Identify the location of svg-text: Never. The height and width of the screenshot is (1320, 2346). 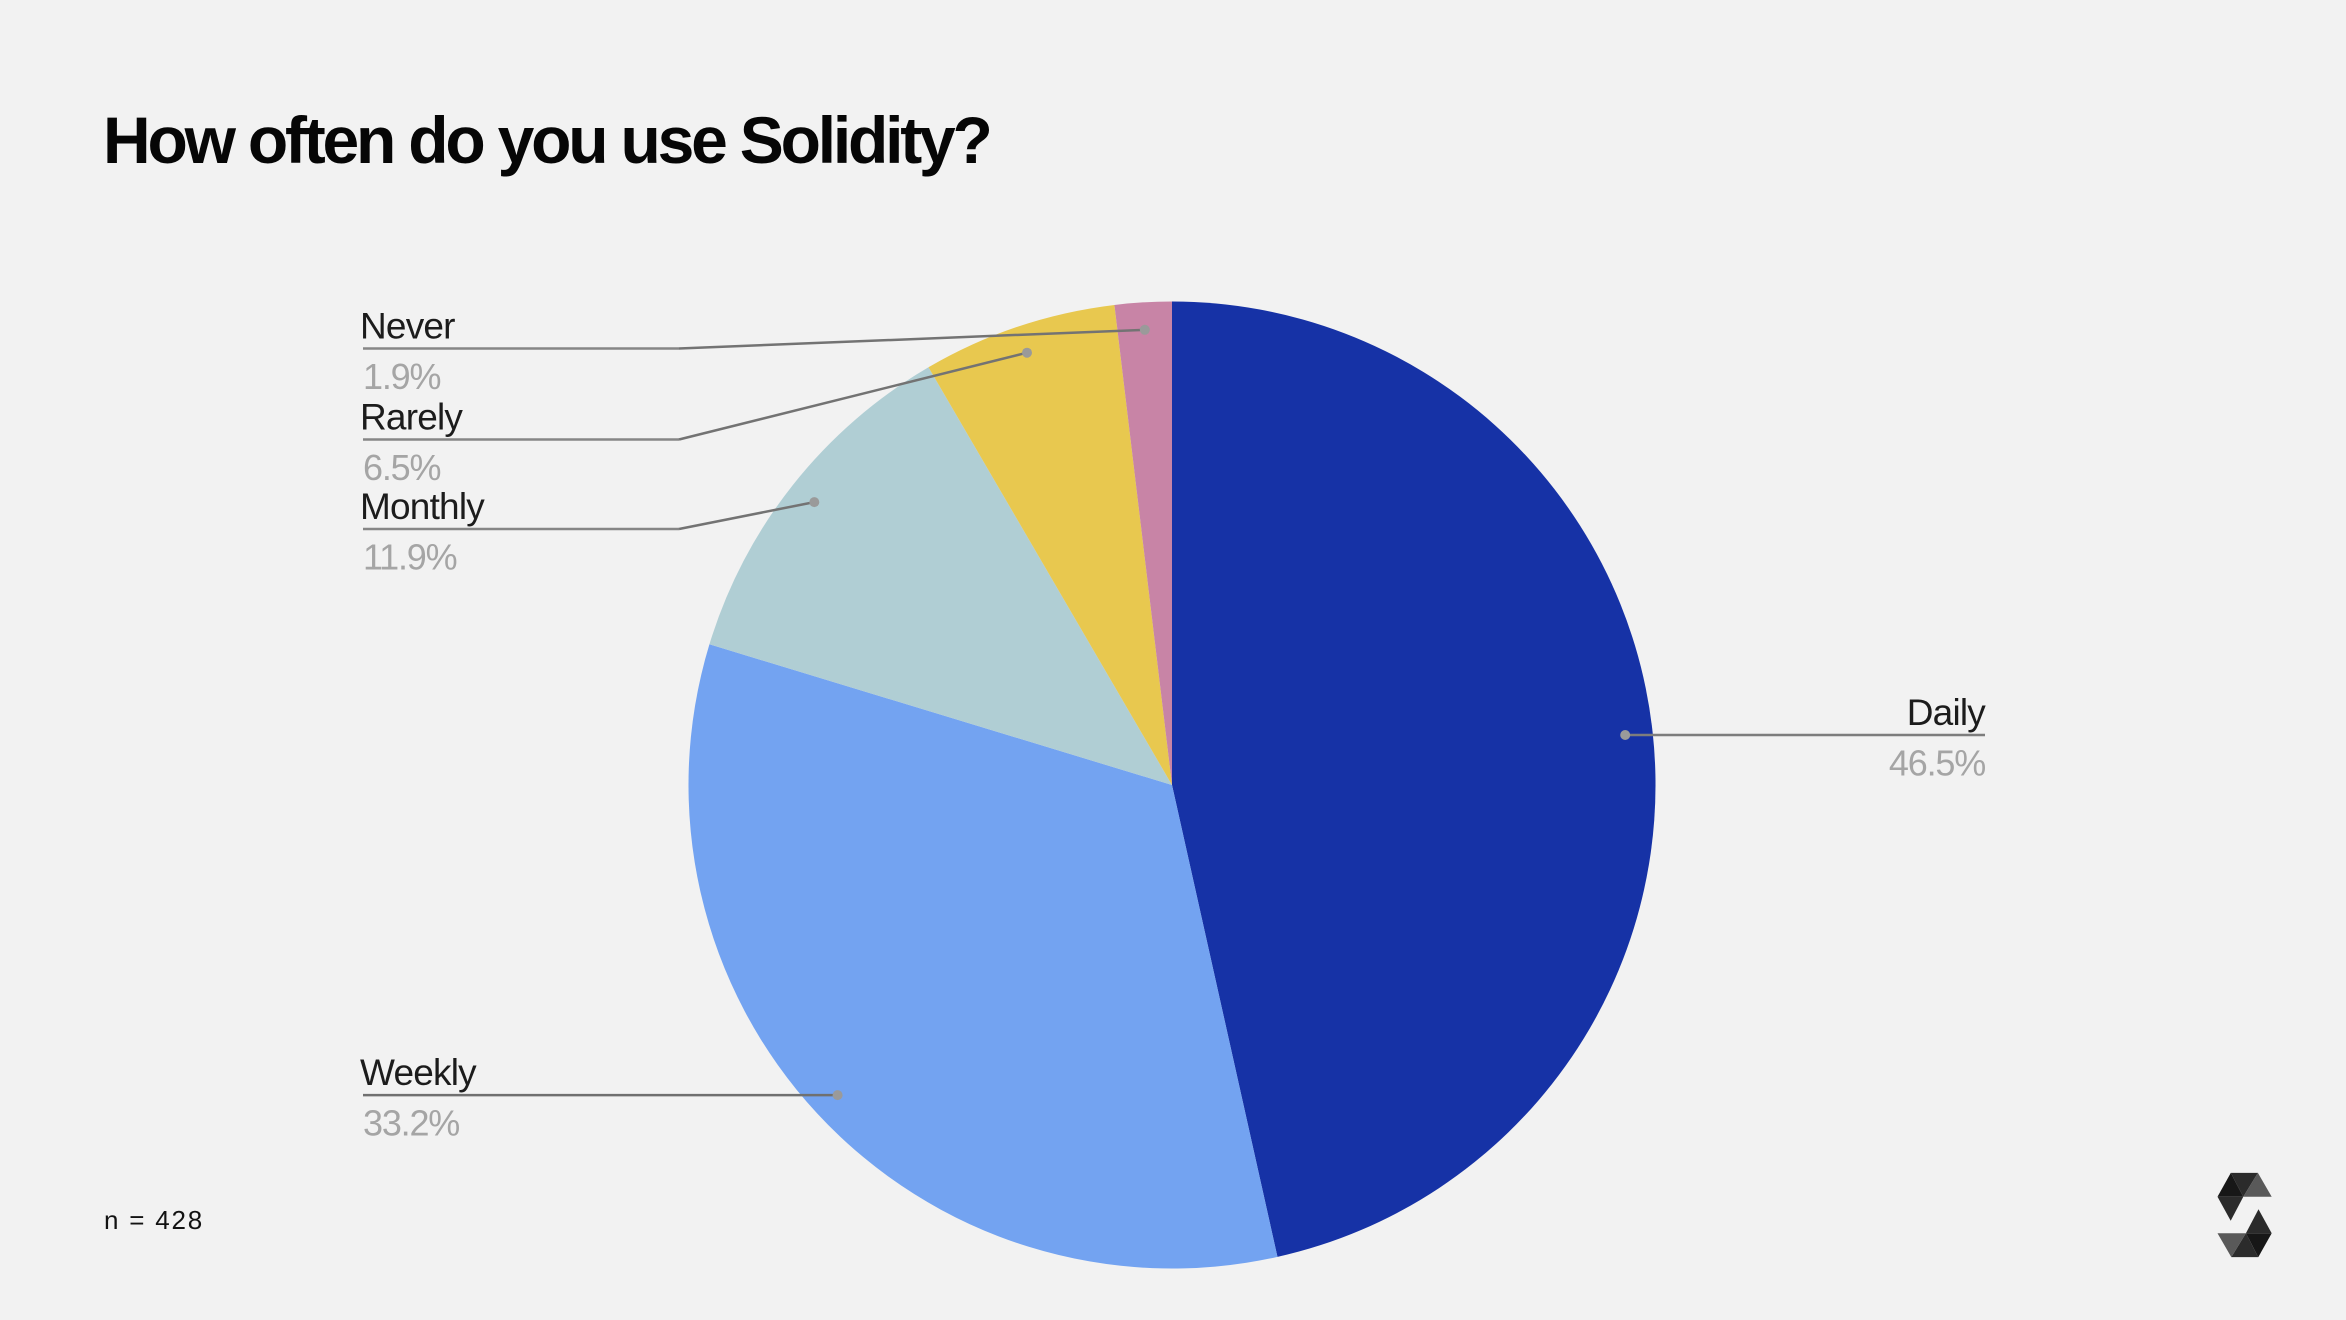
(407, 326).